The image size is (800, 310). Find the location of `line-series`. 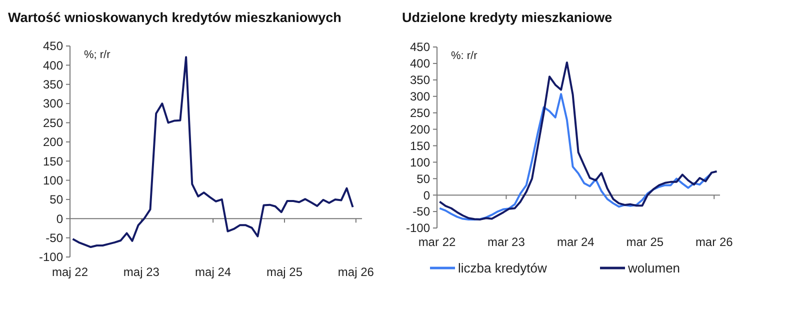

line-series is located at coordinates (575, 156).